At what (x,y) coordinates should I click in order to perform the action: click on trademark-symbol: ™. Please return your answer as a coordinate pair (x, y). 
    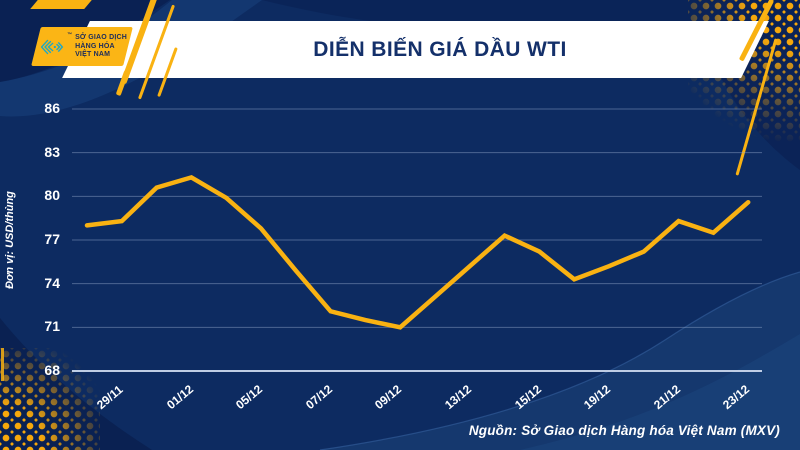
    Looking at the image, I should click on (70, 35).